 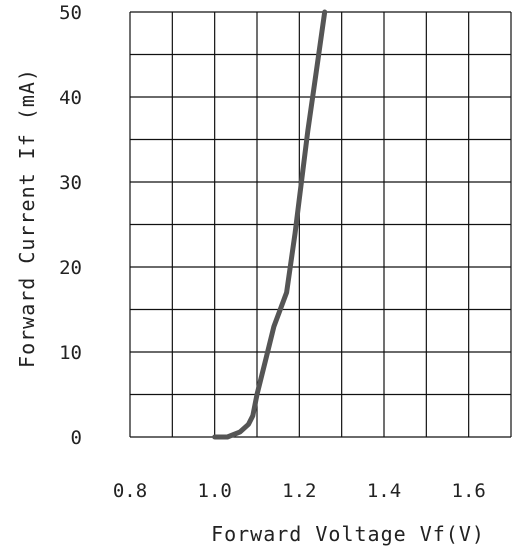 What do you see at coordinates (76, 438) in the screenshot?
I see `y-tick-label: 0` at bounding box center [76, 438].